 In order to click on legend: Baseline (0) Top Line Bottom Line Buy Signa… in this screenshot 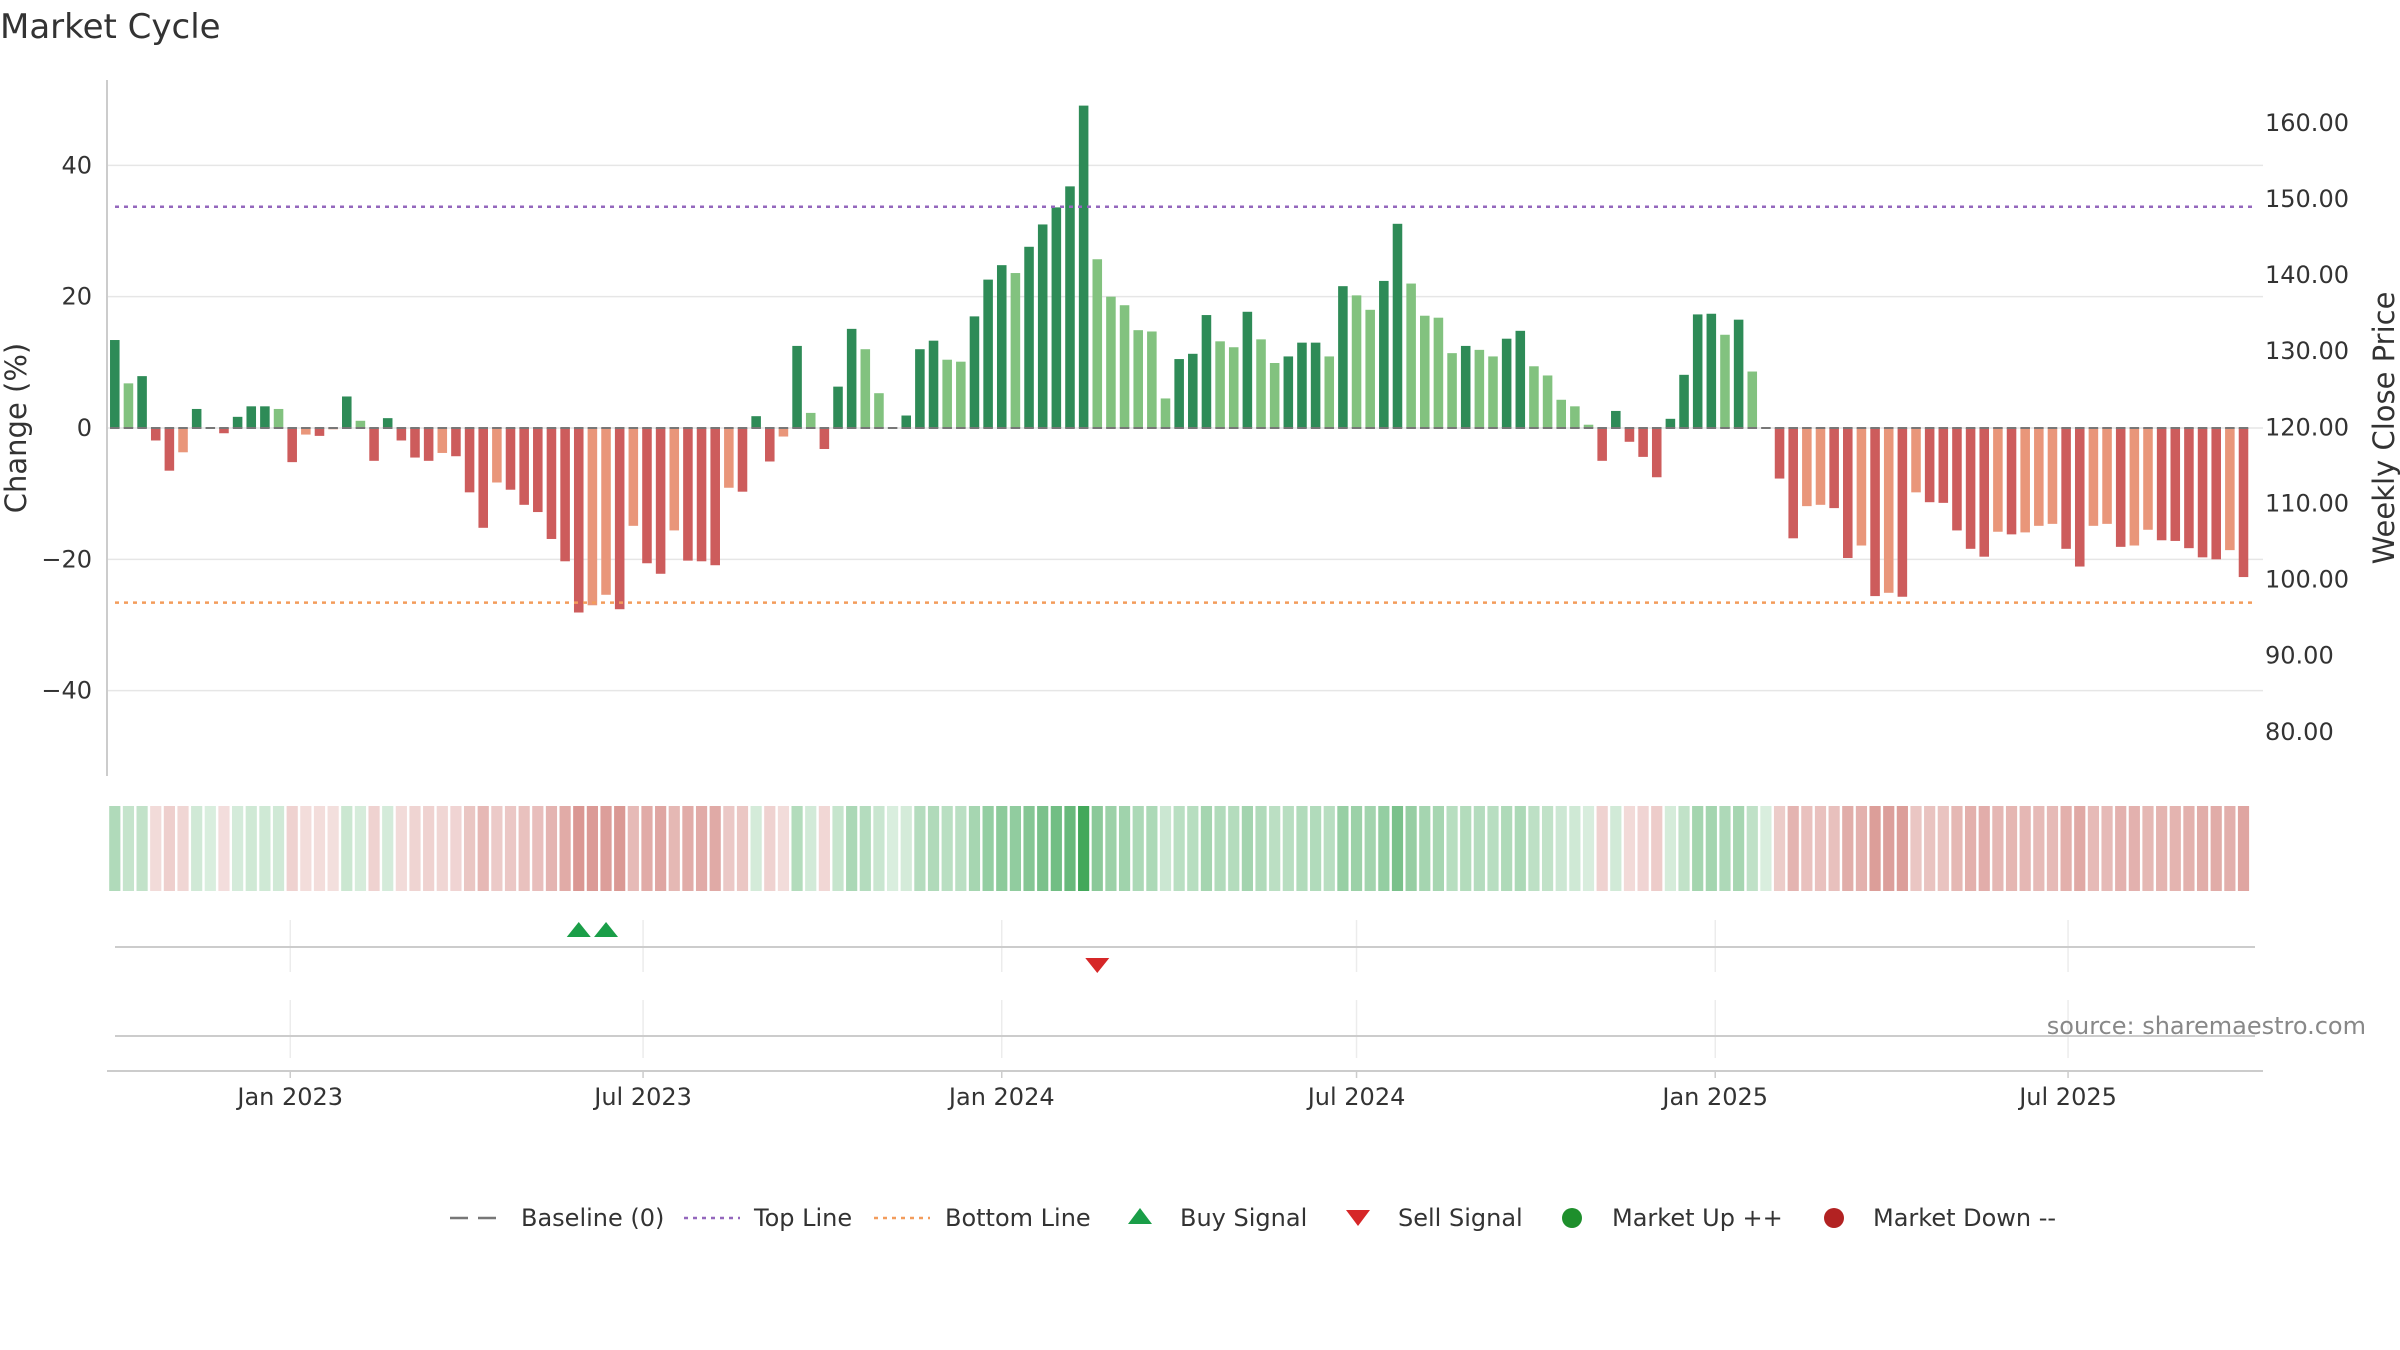, I will do `click(1253, 1218)`.